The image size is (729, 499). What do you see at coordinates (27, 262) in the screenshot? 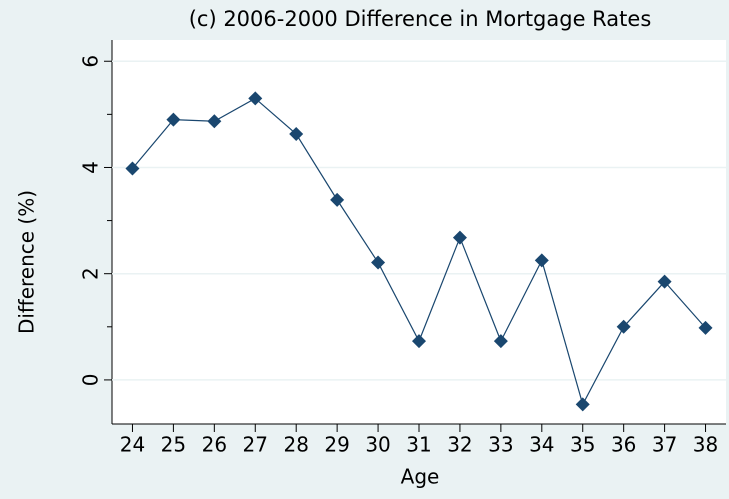
I see `y-axis-label: Difference (%)` at bounding box center [27, 262].